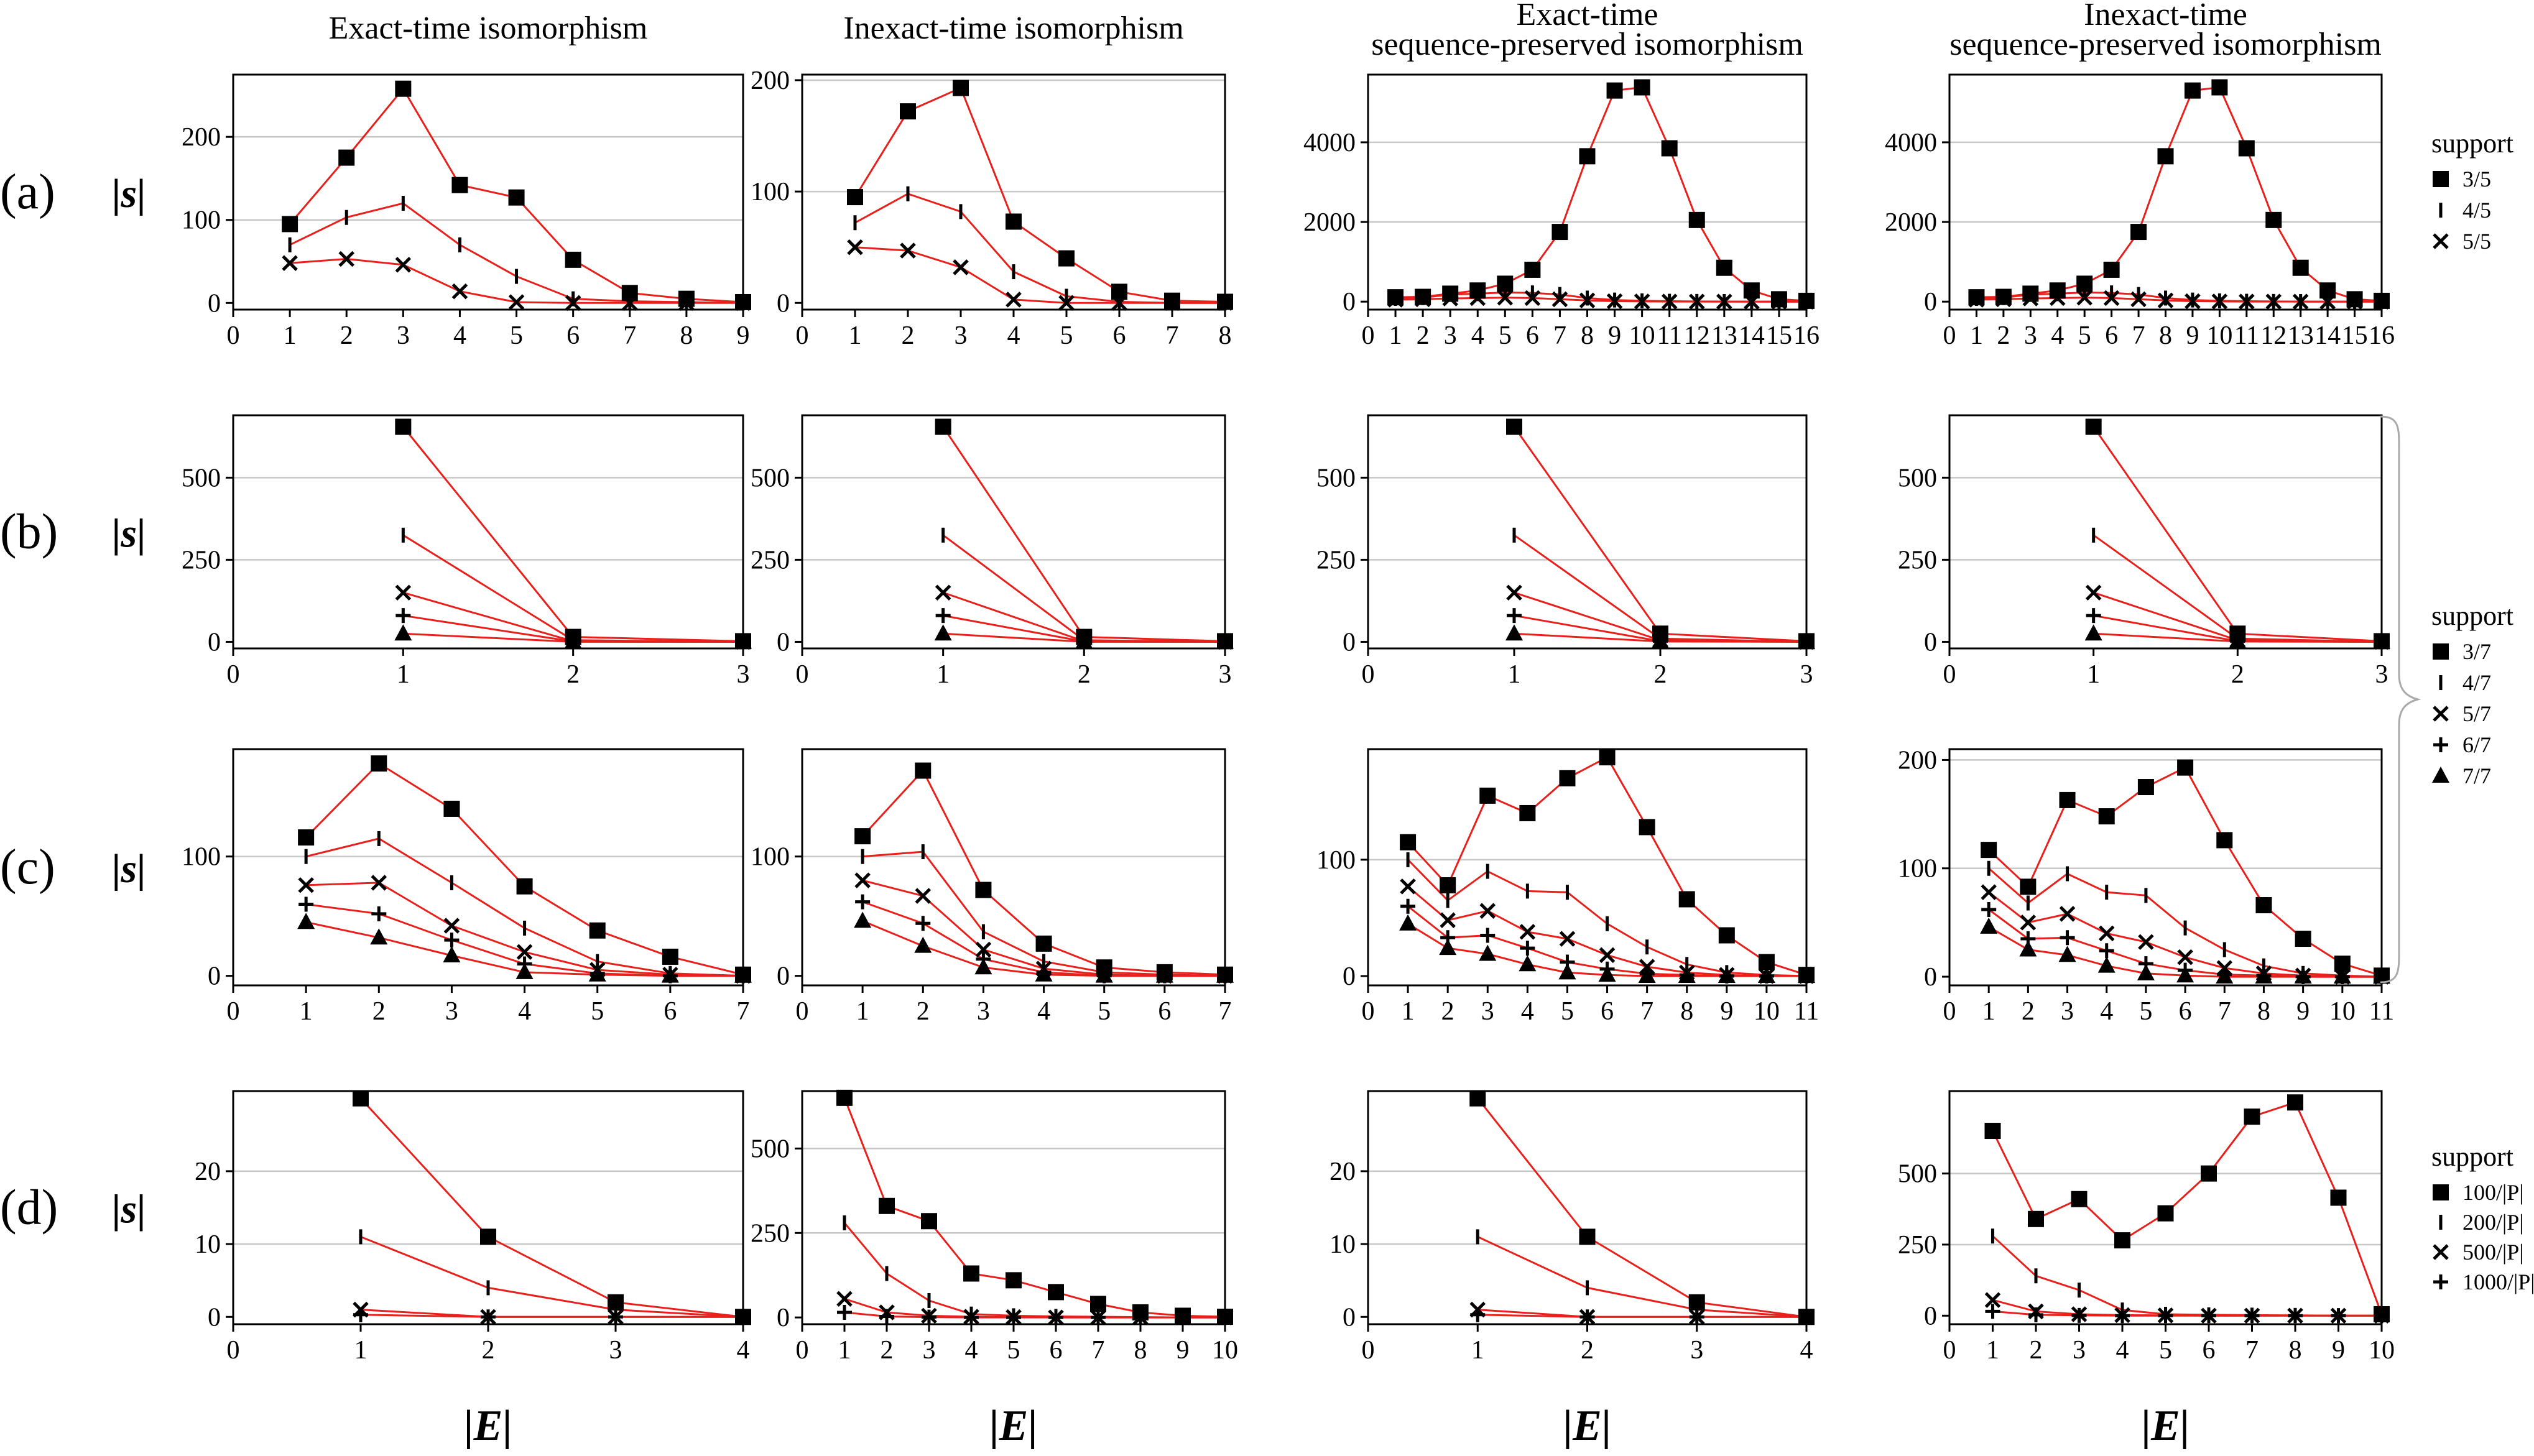 The height and width of the screenshot is (1456, 2534). Describe the element at coordinates (2440, 744) in the screenshot. I see `legend-marker-plus` at that location.